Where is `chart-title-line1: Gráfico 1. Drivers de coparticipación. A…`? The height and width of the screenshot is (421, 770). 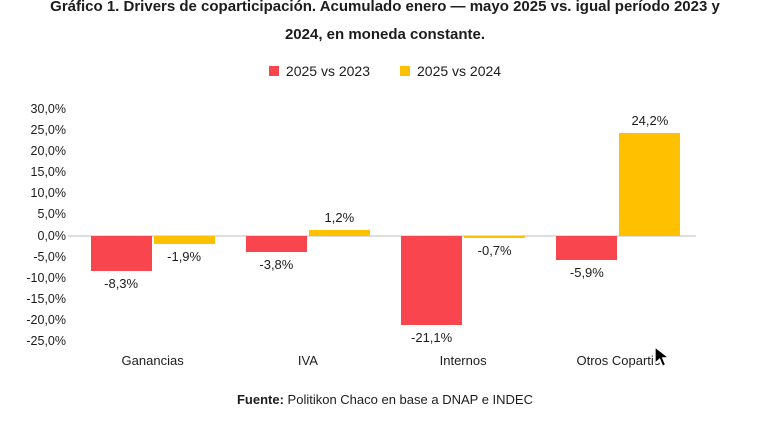
chart-title-line1: Gráfico 1. Drivers de coparticipación. A… is located at coordinates (385, 7).